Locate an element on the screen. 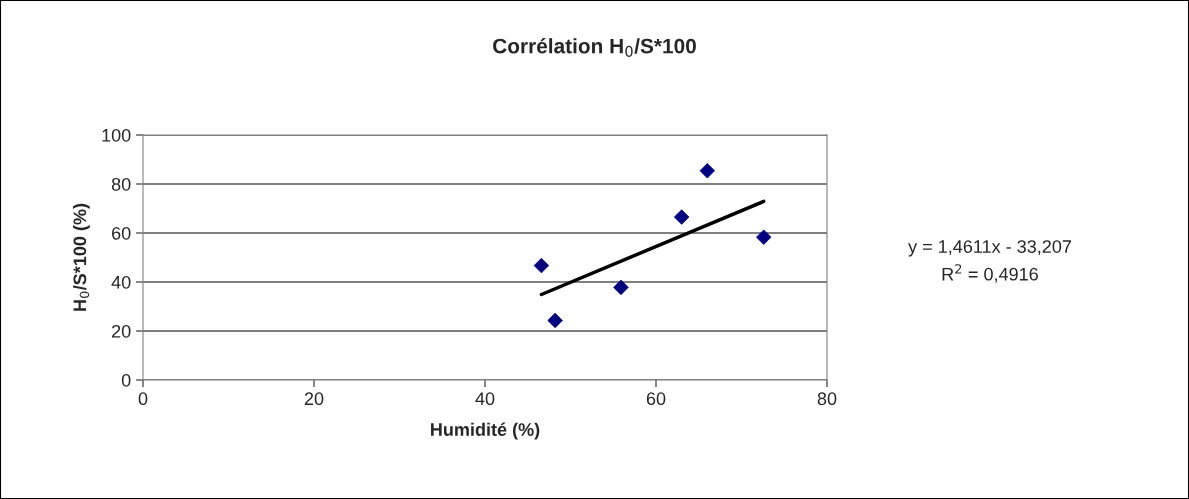 The width and height of the screenshot is (1189, 499). x-tick-label: 60 is located at coordinates (656, 399).